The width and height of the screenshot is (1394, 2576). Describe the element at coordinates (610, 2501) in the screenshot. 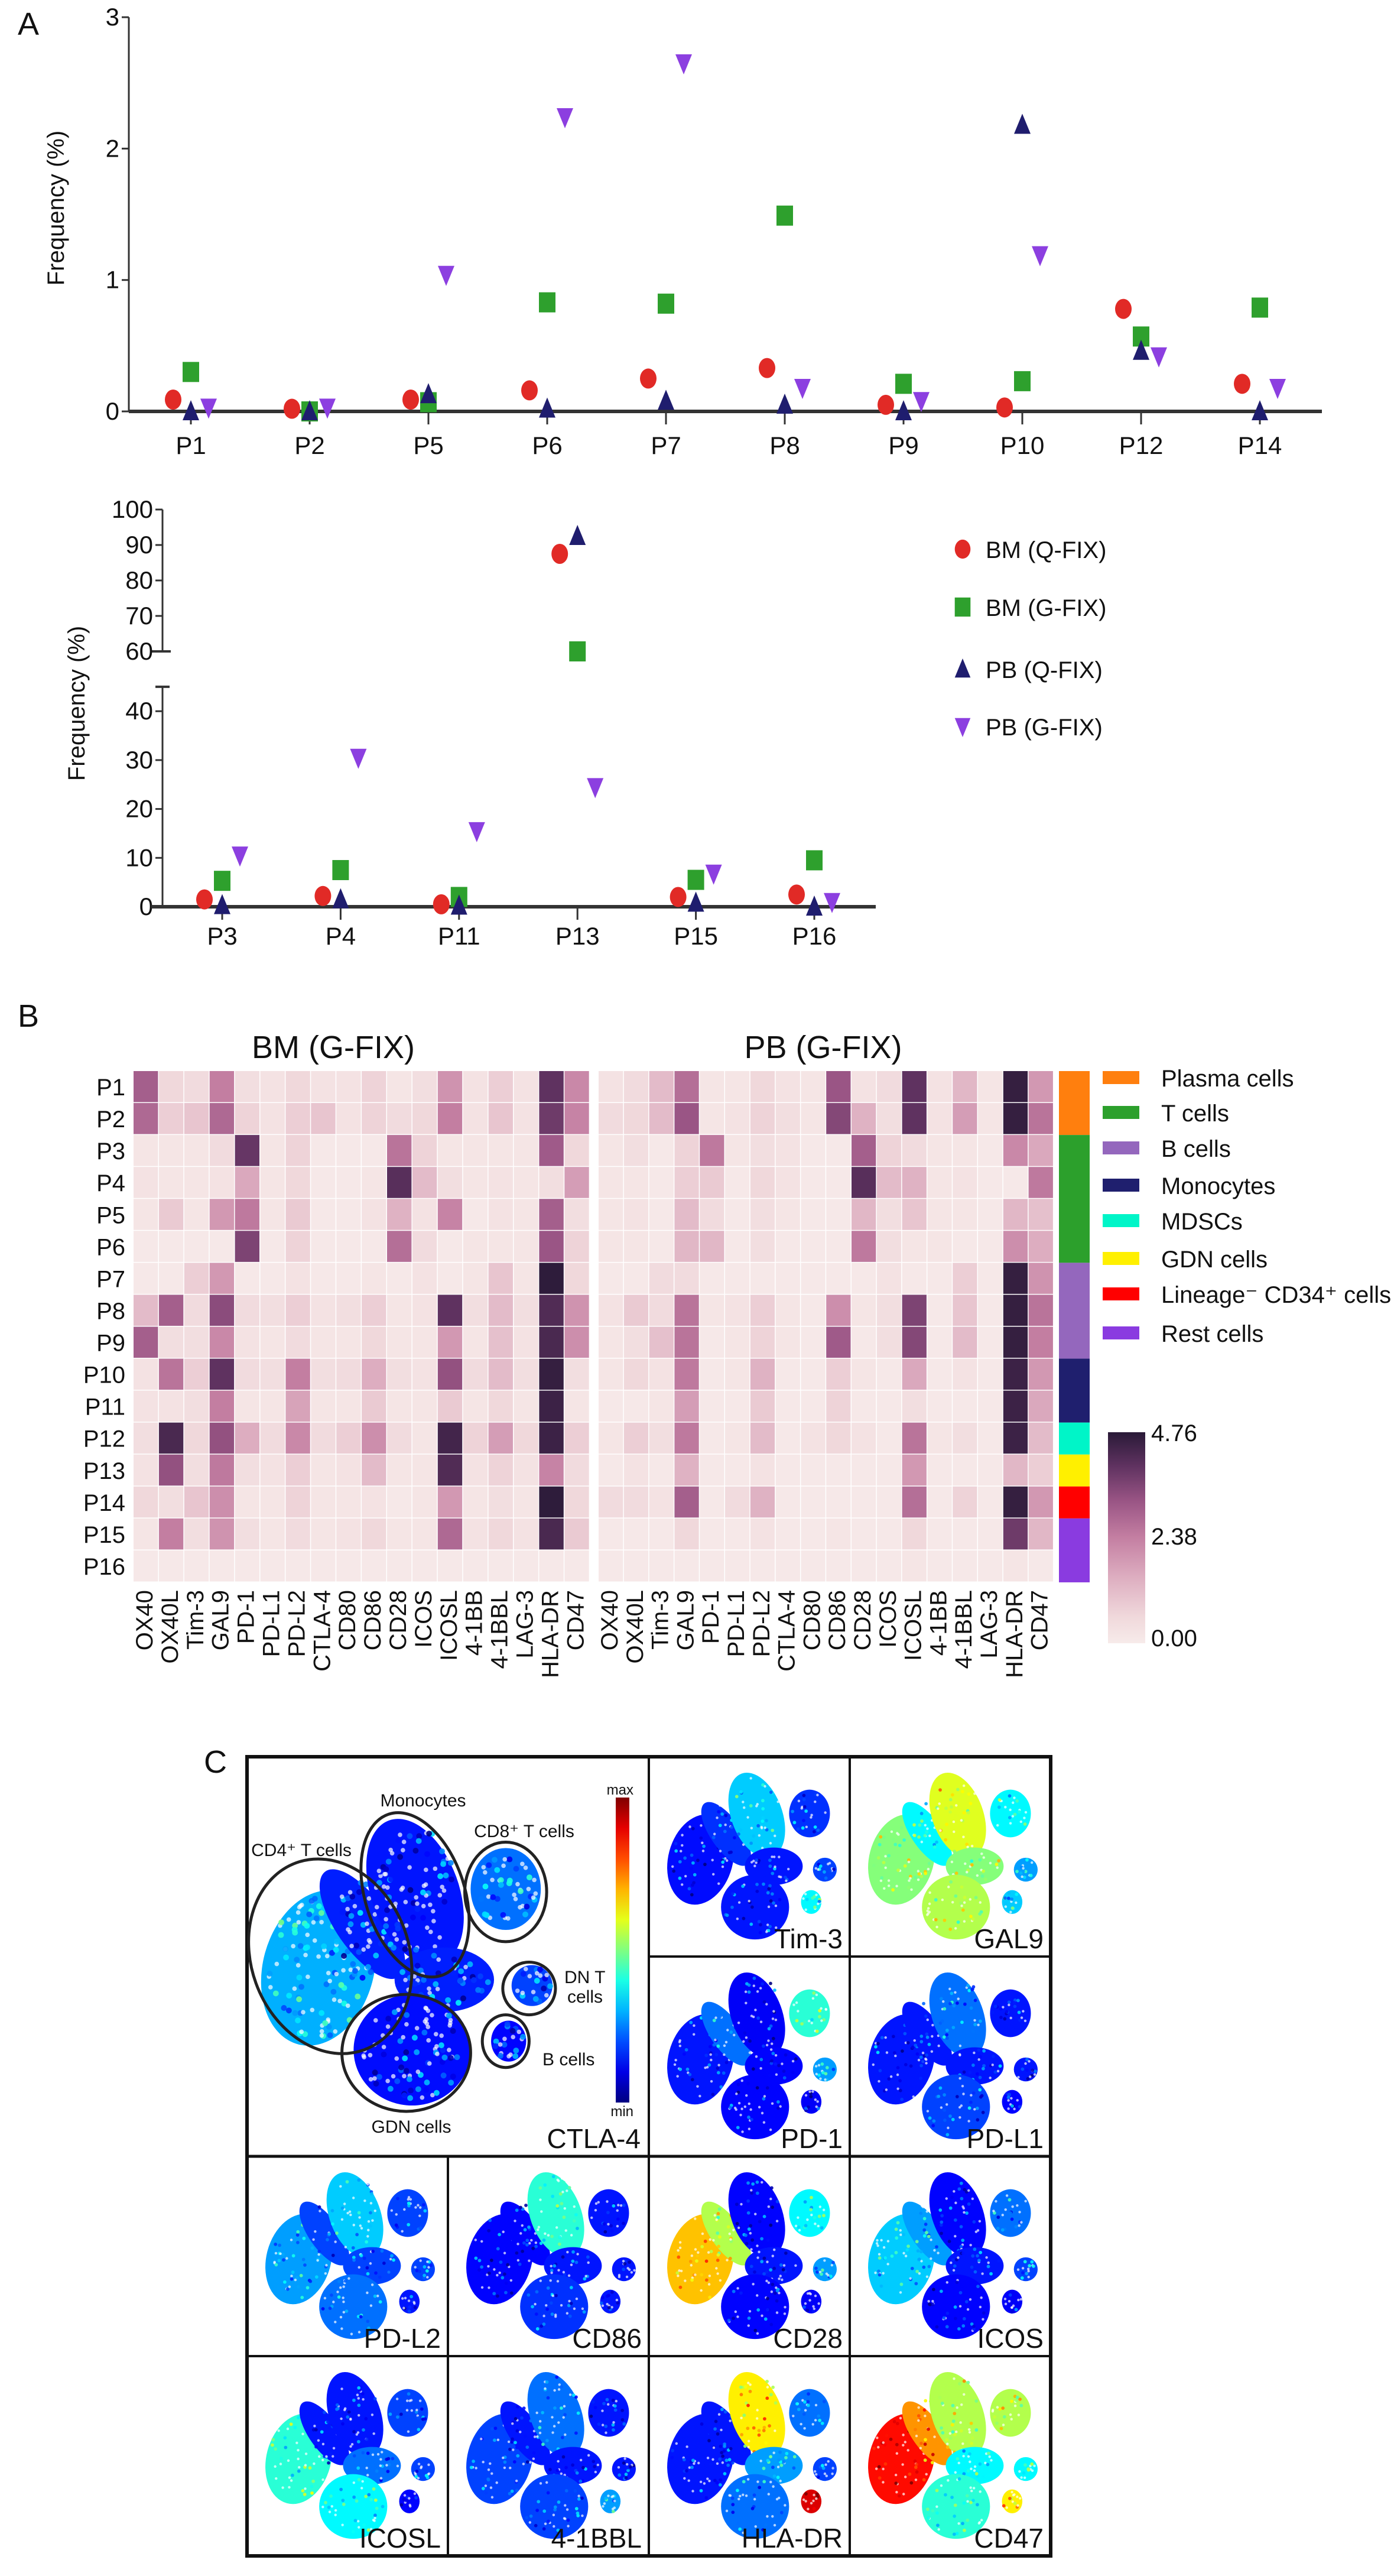

I see `tsne-cluster` at that location.